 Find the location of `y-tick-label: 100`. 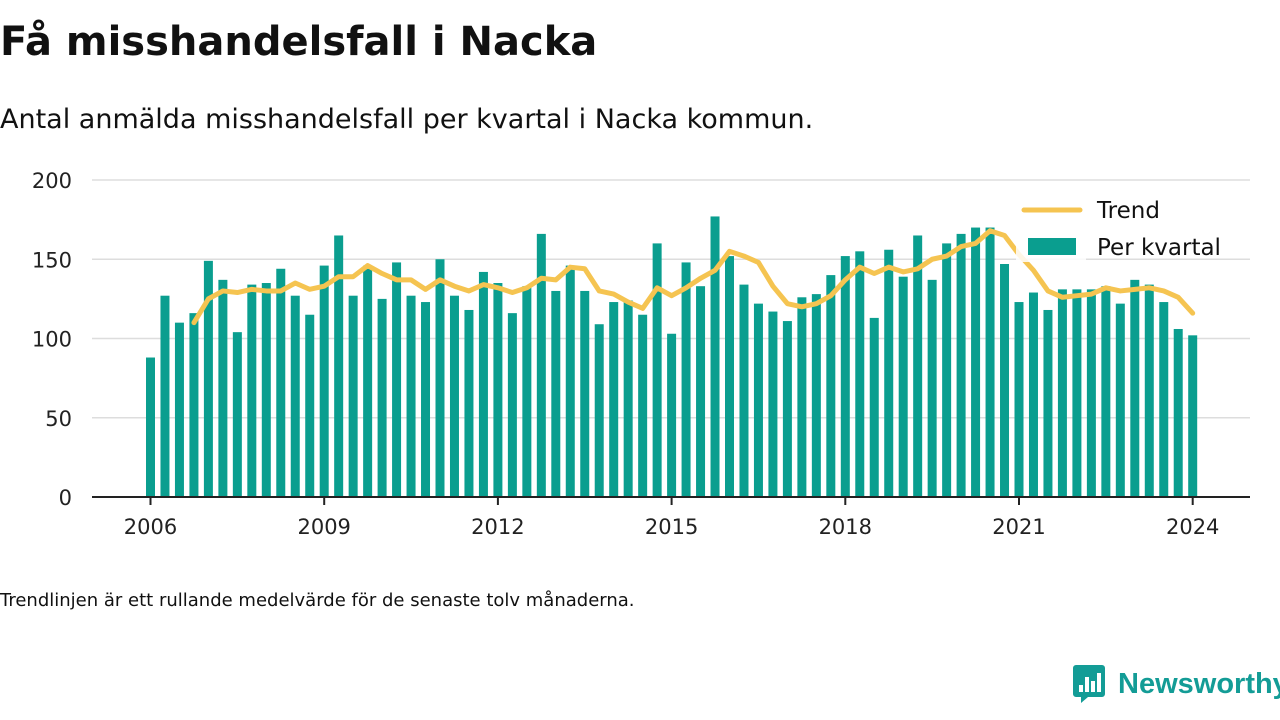

y-tick-label: 100 is located at coordinates (52, 340).